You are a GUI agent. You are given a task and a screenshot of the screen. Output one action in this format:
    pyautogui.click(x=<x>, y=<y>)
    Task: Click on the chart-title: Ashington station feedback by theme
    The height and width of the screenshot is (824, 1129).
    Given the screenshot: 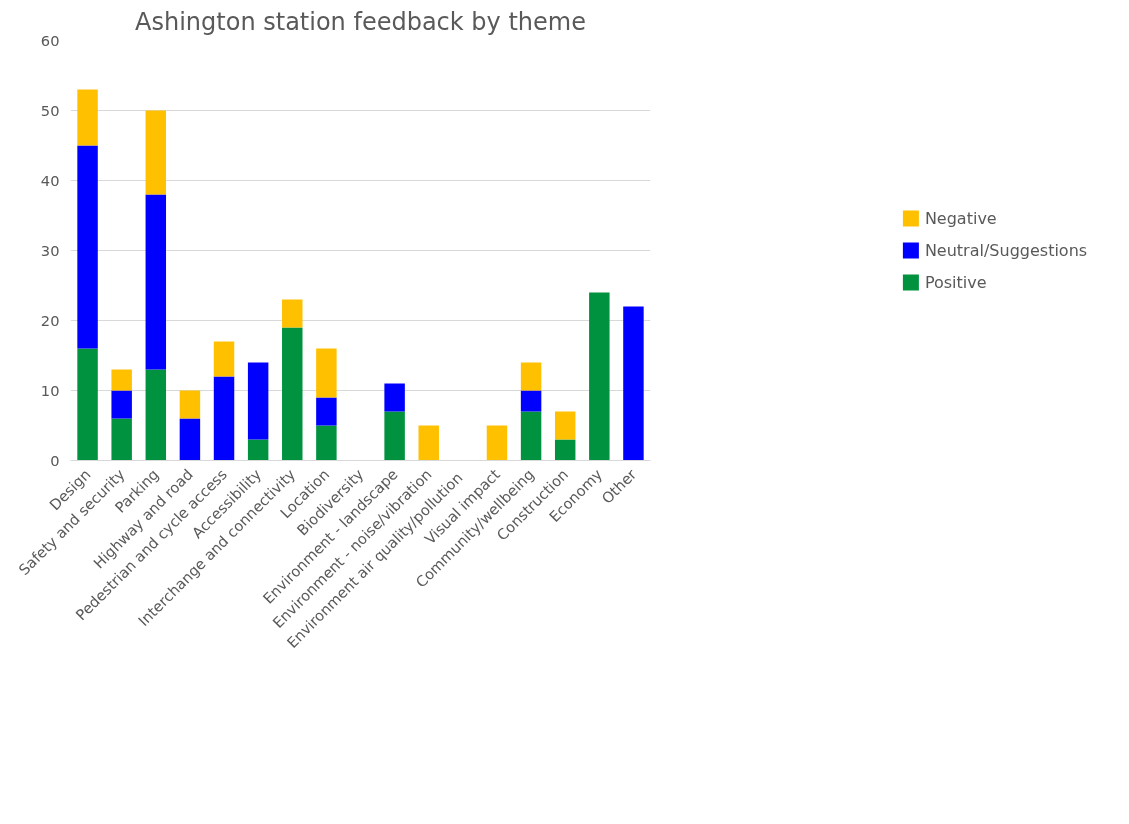 What is the action you would take?
    pyautogui.click(x=360, y=21)
    